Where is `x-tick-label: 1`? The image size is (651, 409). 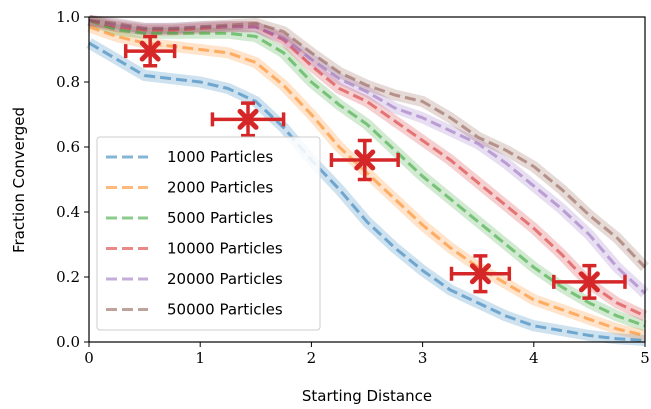 x-tick-label: 1 is located at coordinates (200, 358).